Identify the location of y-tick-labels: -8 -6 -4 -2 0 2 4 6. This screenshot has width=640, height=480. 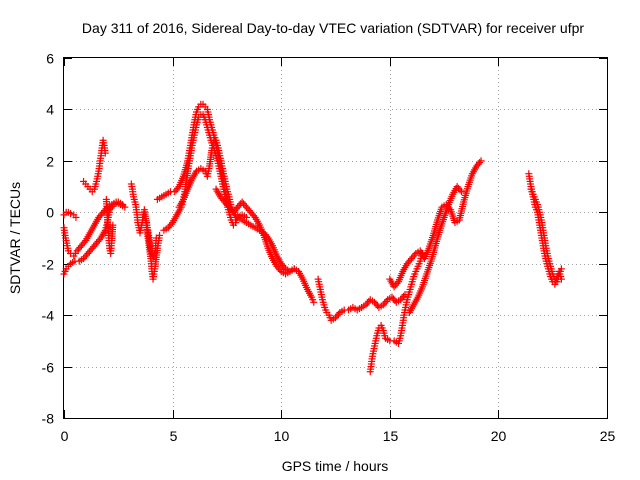
(48, 239).